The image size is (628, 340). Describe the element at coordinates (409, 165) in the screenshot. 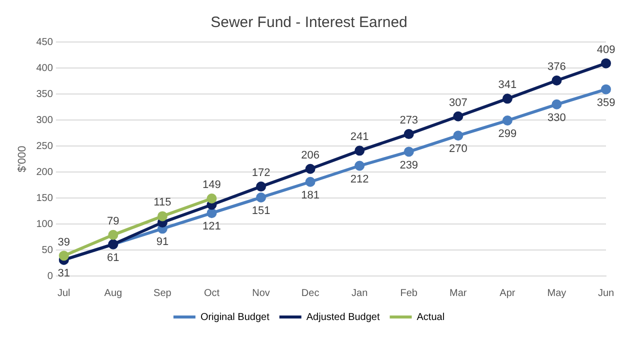

I see `data-label: 239` at that location.